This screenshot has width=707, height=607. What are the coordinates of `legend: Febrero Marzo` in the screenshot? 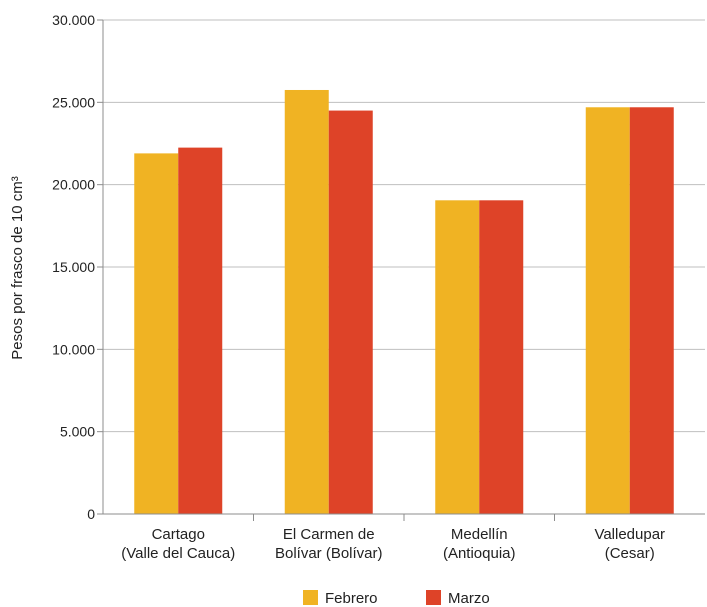 It's located at (396, 598).